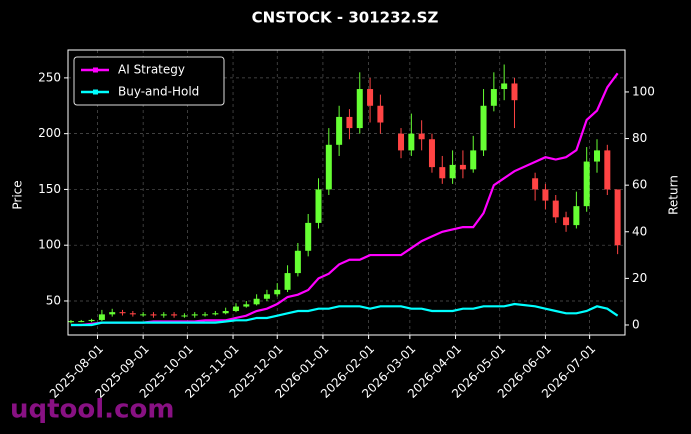 Image resolution: width=691 pixels, height=434 pixels. What do you see at coordinates (643, 91) in the screenshot?
I see `y2-tick-label: 100` at bounding box center [643, 91].